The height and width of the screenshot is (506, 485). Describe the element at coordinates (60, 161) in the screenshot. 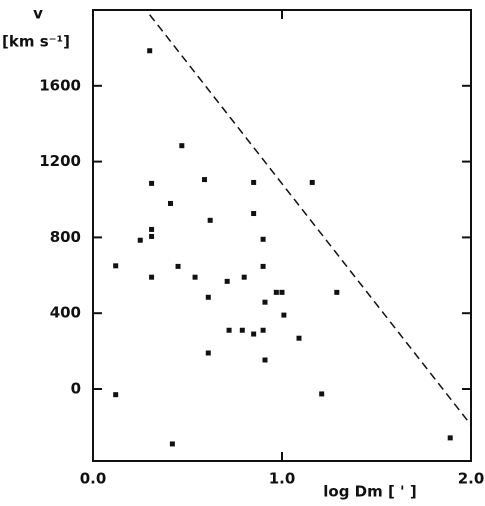

I see `y-tick-label: 1200` at that location.